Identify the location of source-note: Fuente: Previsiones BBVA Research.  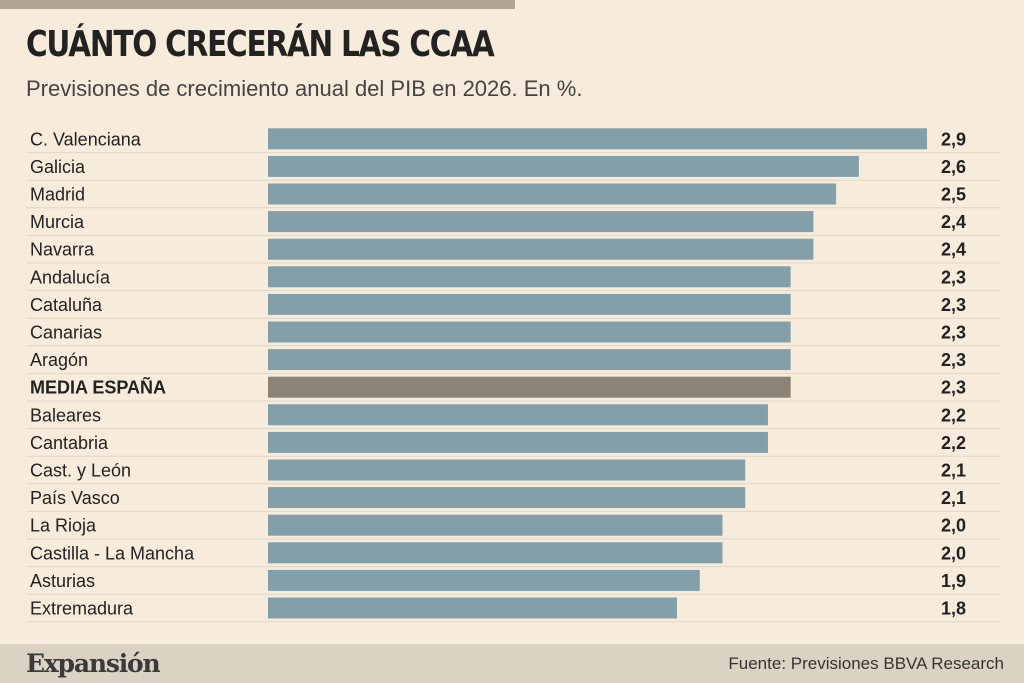
(866, 663).